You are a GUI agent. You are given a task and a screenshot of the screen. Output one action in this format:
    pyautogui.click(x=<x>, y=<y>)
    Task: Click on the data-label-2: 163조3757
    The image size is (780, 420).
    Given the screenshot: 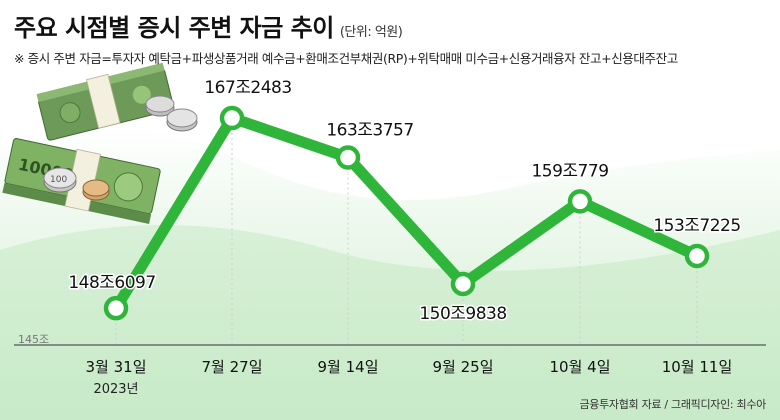 What is the action you would take?
    pyautogui.click(x=369, y=131)
    